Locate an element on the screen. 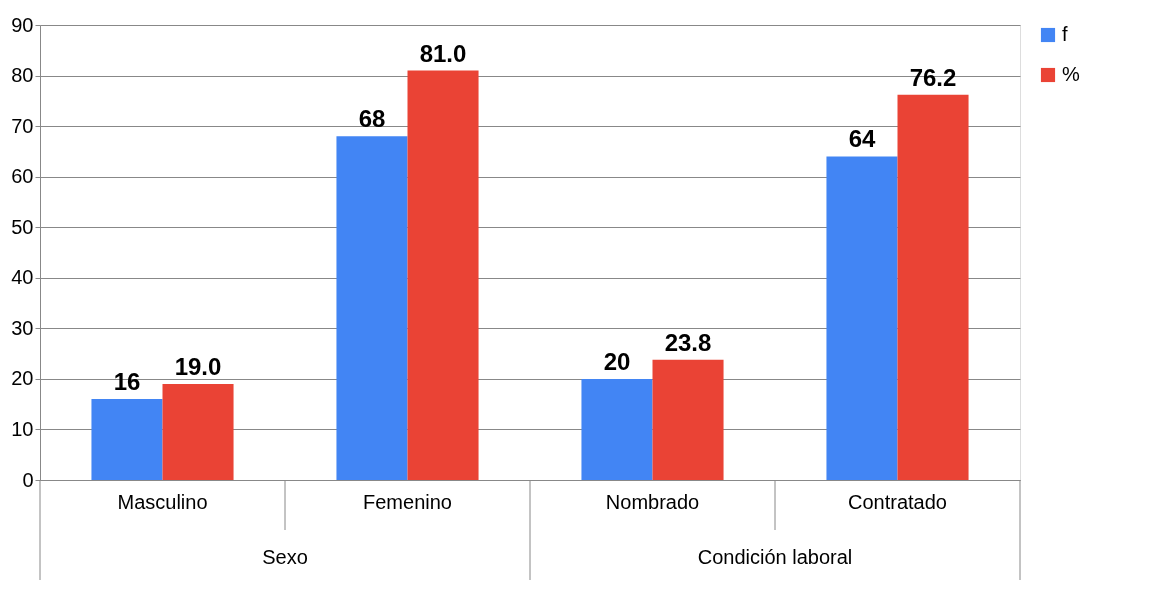 The width and height of the screenshot is (1165, 604). y-tick-label: 30 is located at coordinates (22, 327).